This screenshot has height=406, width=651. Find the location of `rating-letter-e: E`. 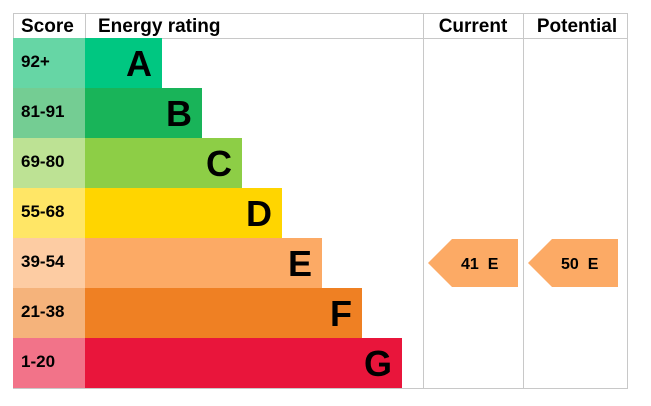

rating-letter-e: E is located at coordinates (300, 263).